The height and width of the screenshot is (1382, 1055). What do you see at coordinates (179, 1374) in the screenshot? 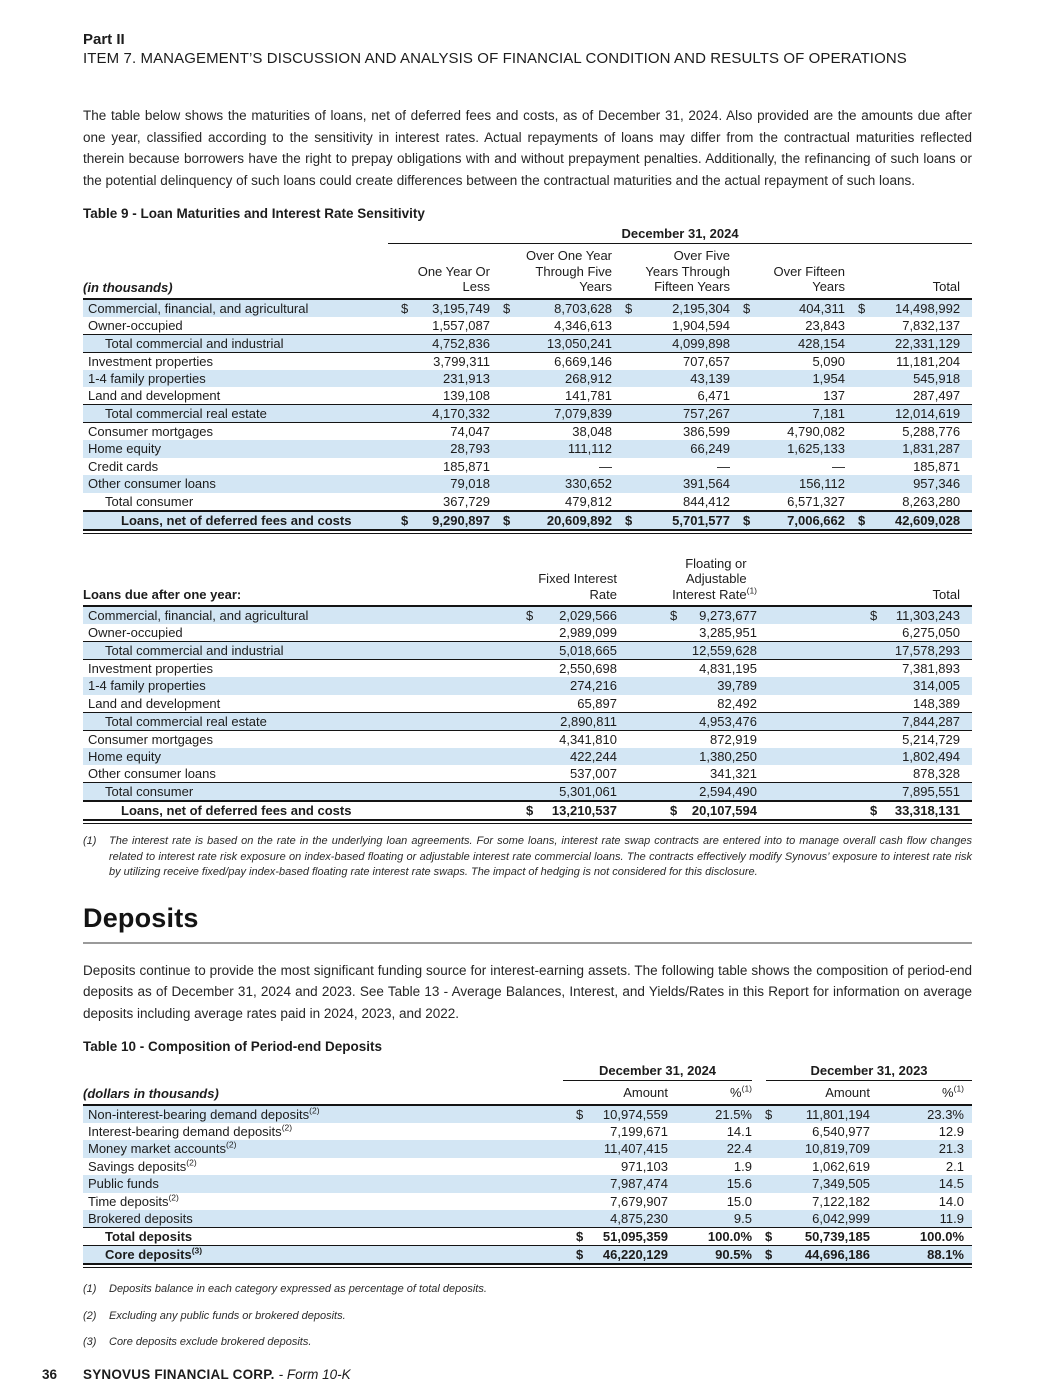
I see `company-name: SYNOVUS FINANCIAL CORP.` at bounding box center [179, 1374].